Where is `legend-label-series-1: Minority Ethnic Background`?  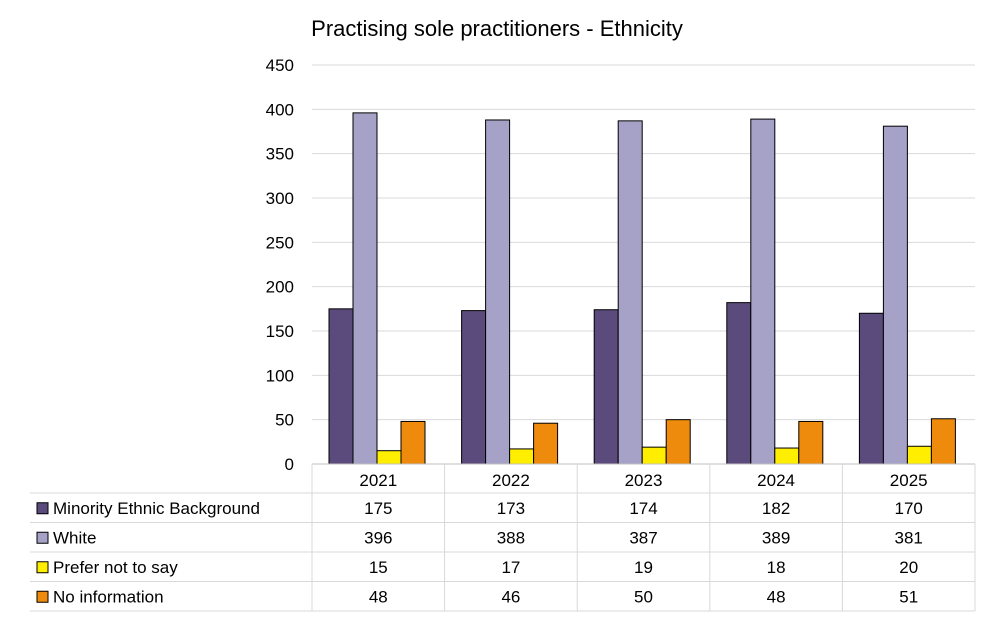
legend-label-series-1: Minority Ethnic Background is located at coordinates (156, 508).